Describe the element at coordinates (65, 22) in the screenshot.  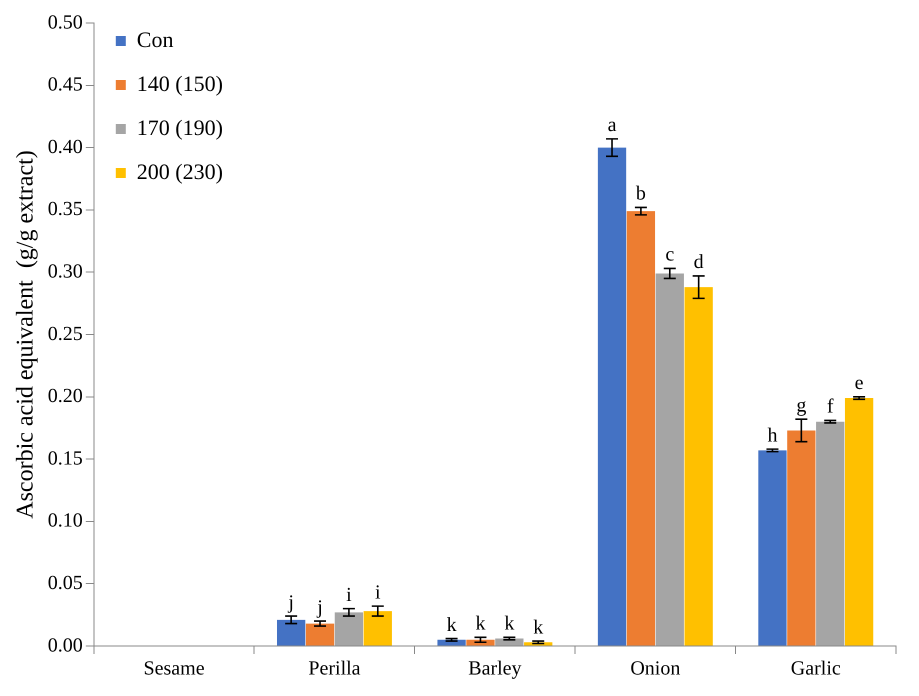
I see `y-tick-label: 0.50` at that location.